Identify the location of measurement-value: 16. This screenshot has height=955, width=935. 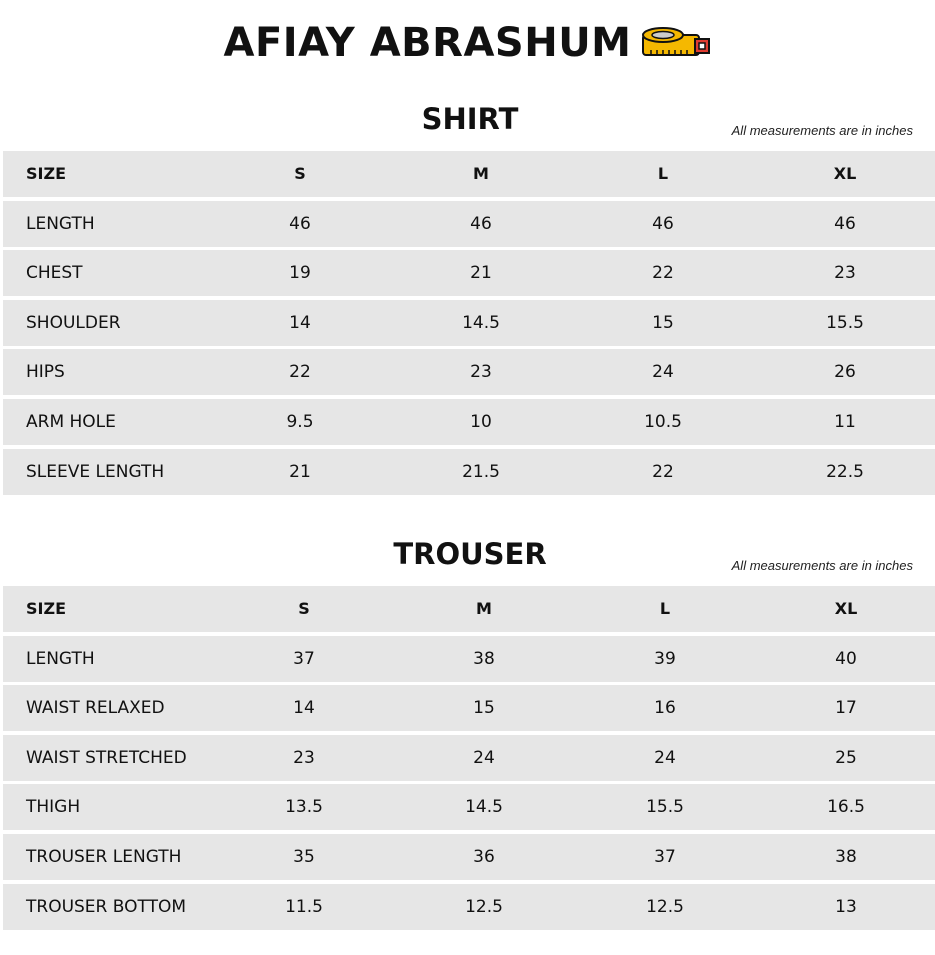
(665, 708).